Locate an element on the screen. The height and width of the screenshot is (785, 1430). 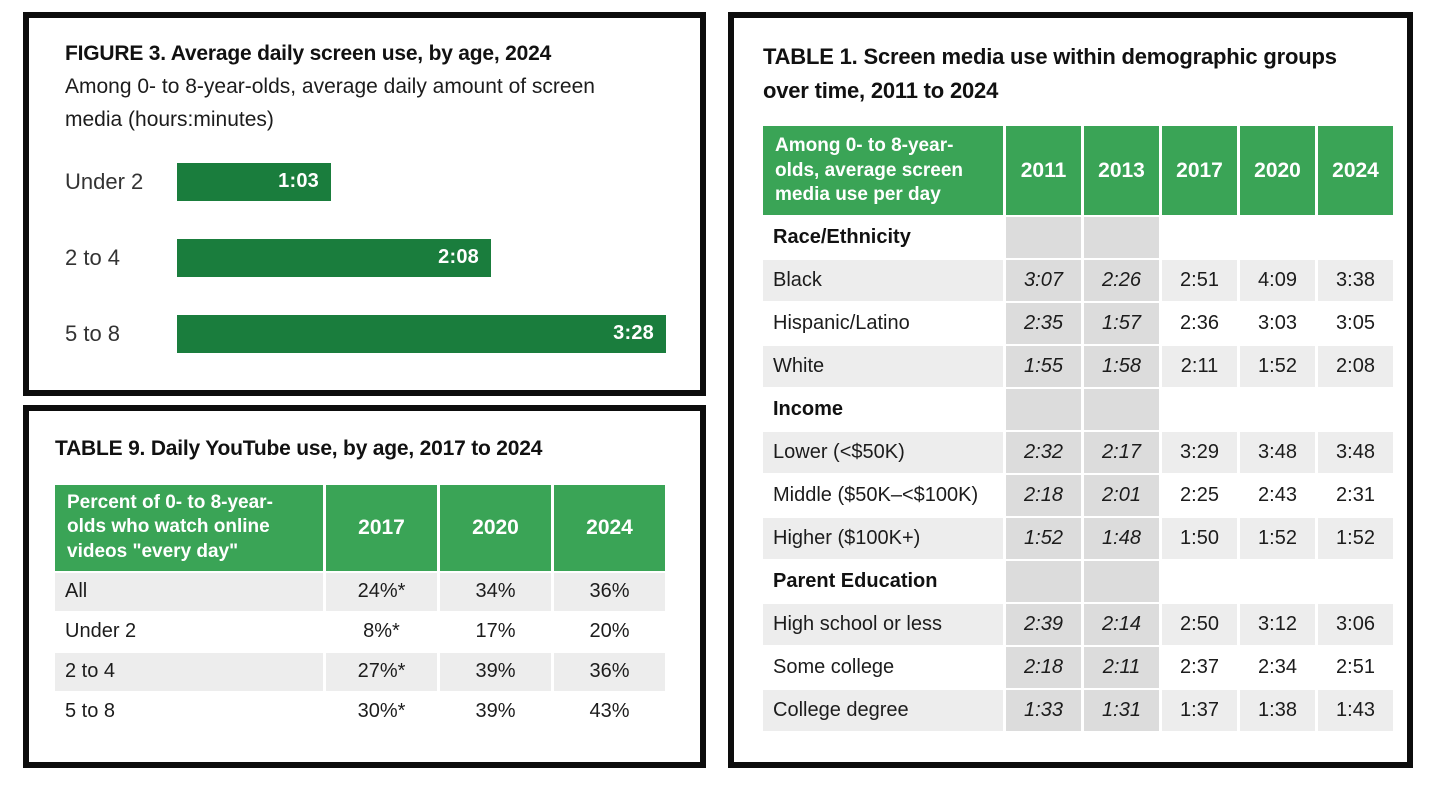
table-row-label: Hispanic/Latino is located at coordinates (841, 323).